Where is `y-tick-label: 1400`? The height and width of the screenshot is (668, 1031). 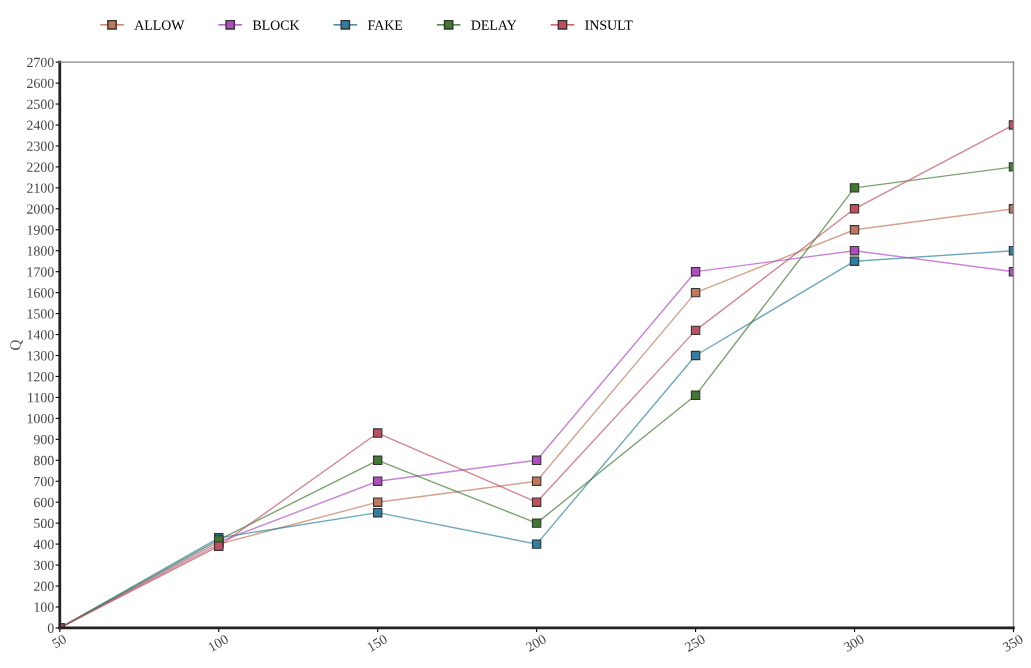
y-tick-label: 1400 is located at coordinates (40, 335).